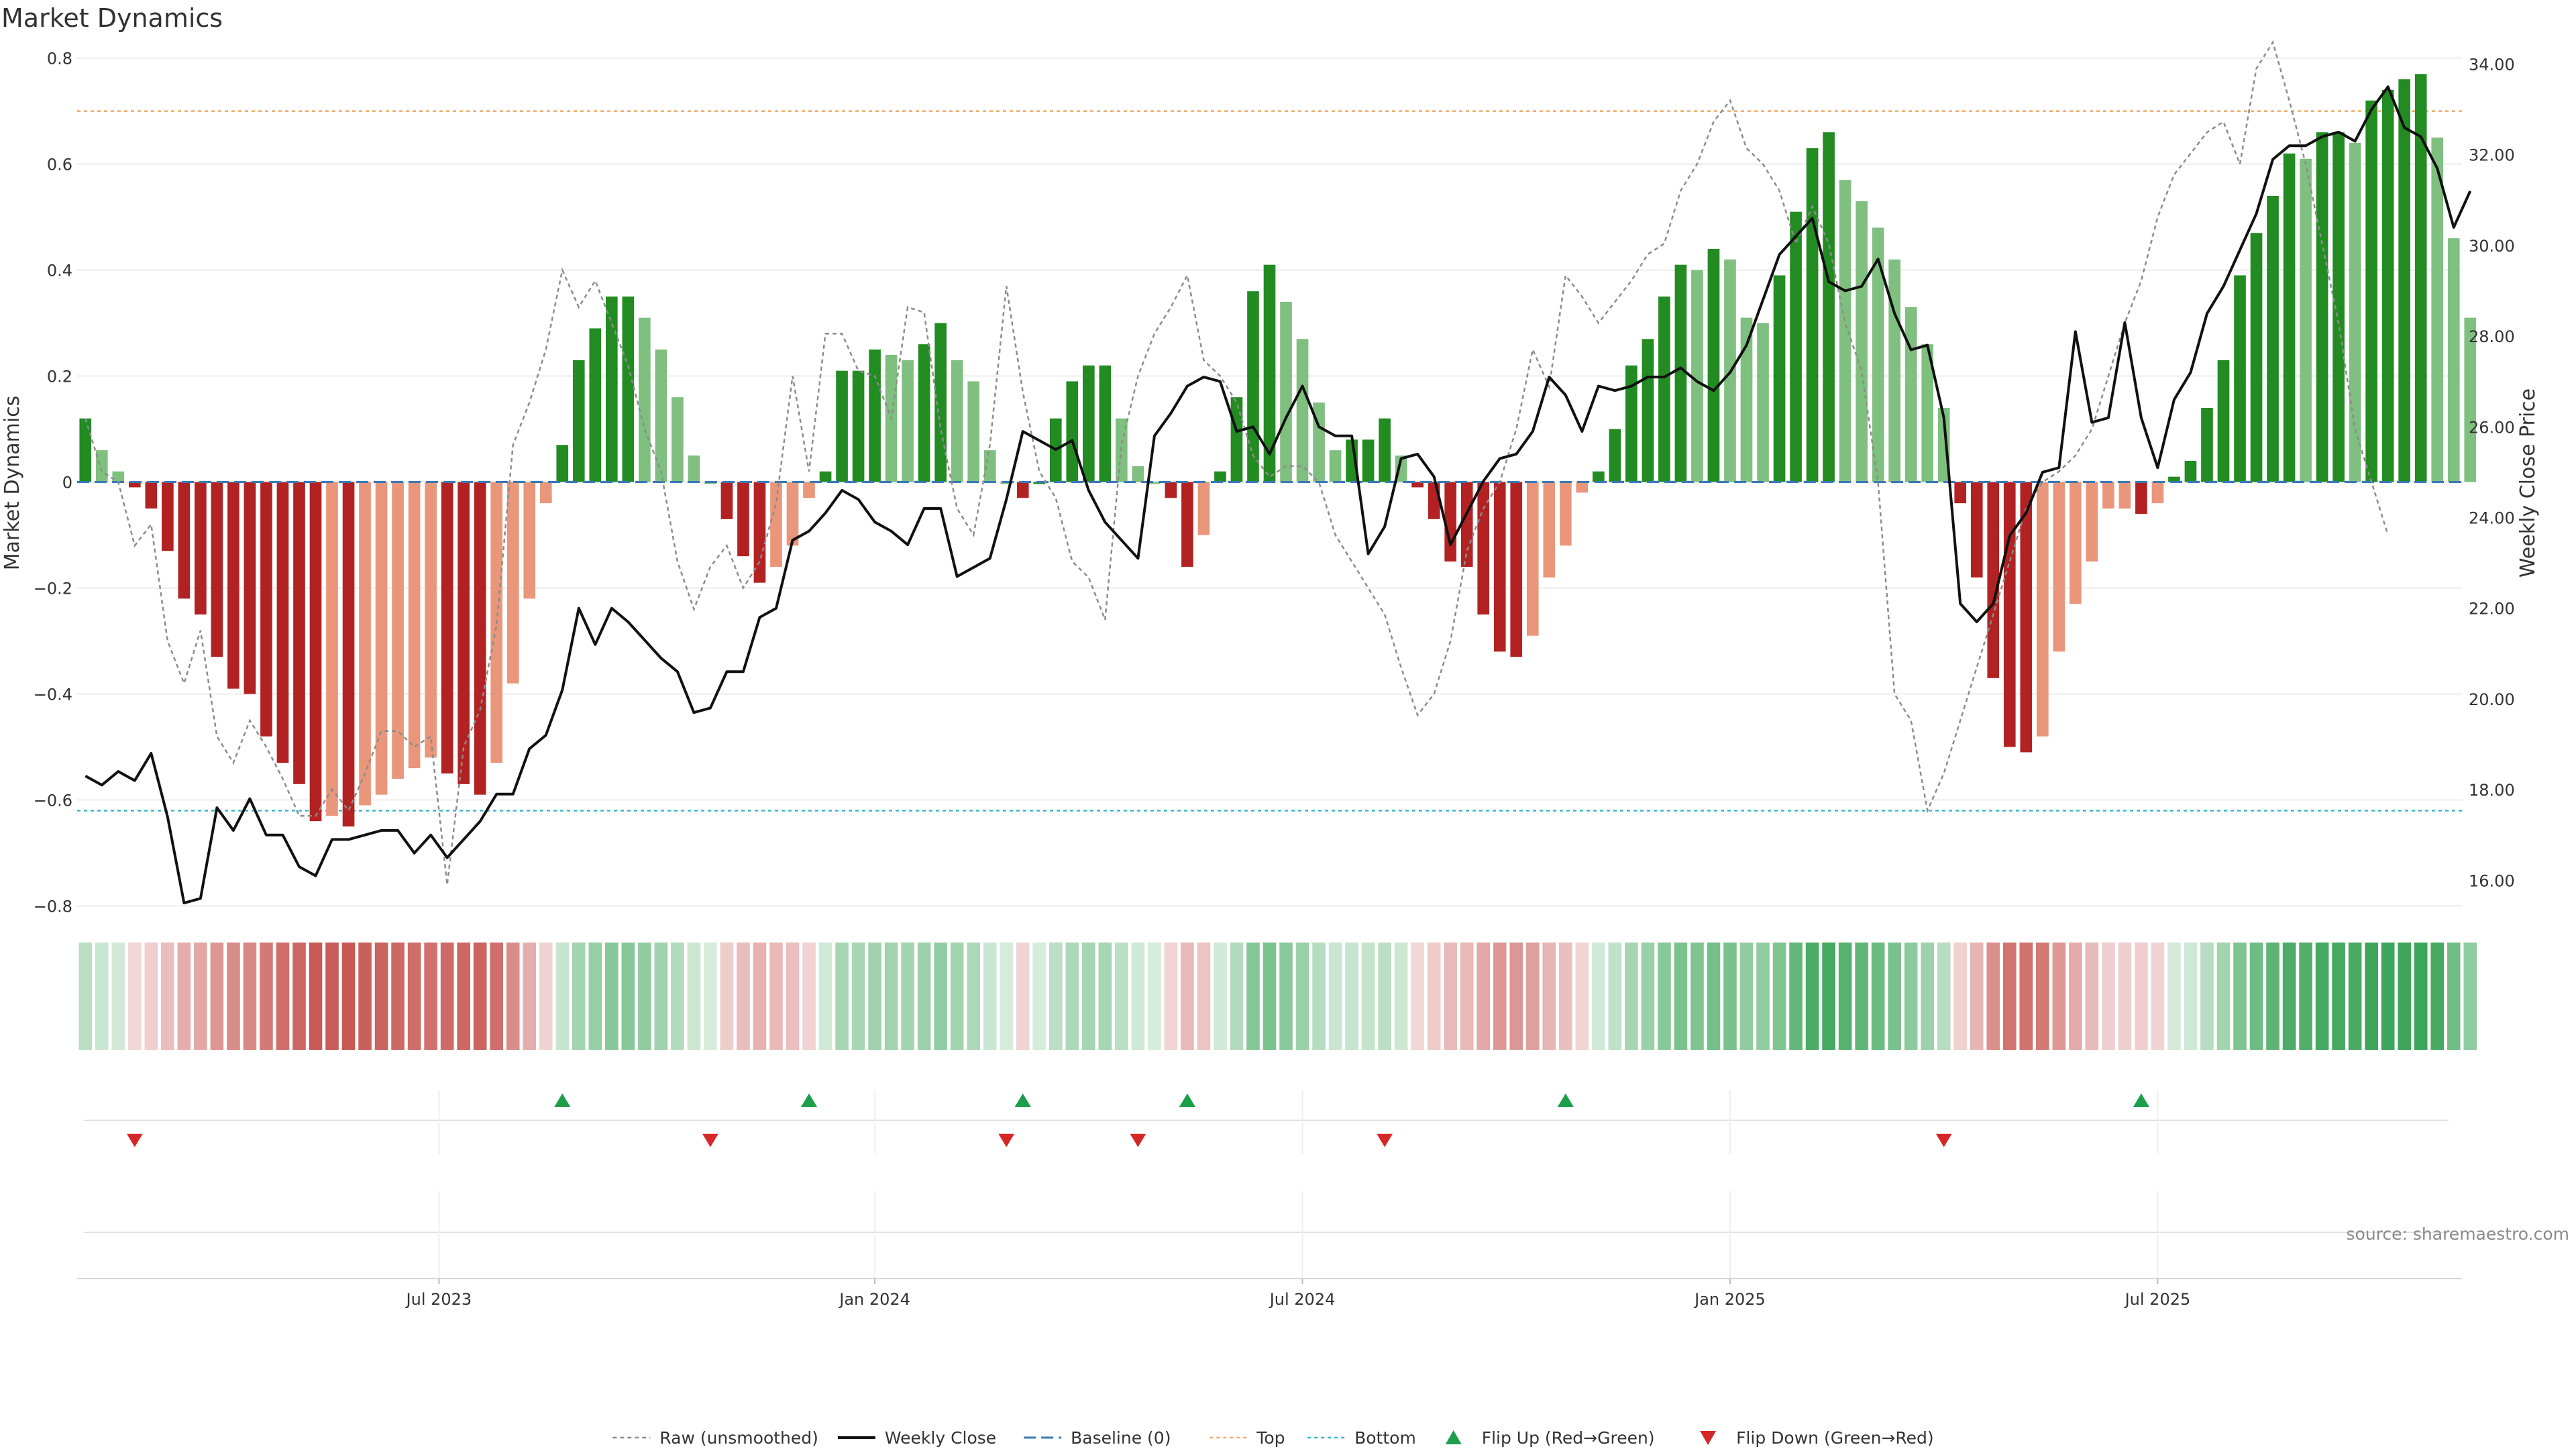 The height and width of the screenshot is (1449, 2576). What do you see at coordinates (59, 165) in the screenshot?
I see `left-tick-label: 0.6` at bounding box center [59, 165].